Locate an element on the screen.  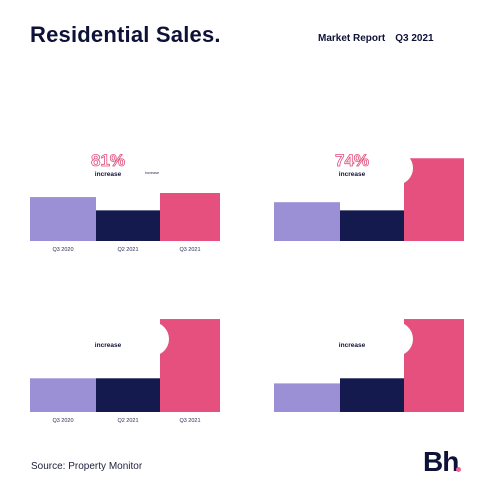
chart-svg-3: Q3 2020 Q2 2021 Q3 2021 increase is located at coordinates (125, 367).